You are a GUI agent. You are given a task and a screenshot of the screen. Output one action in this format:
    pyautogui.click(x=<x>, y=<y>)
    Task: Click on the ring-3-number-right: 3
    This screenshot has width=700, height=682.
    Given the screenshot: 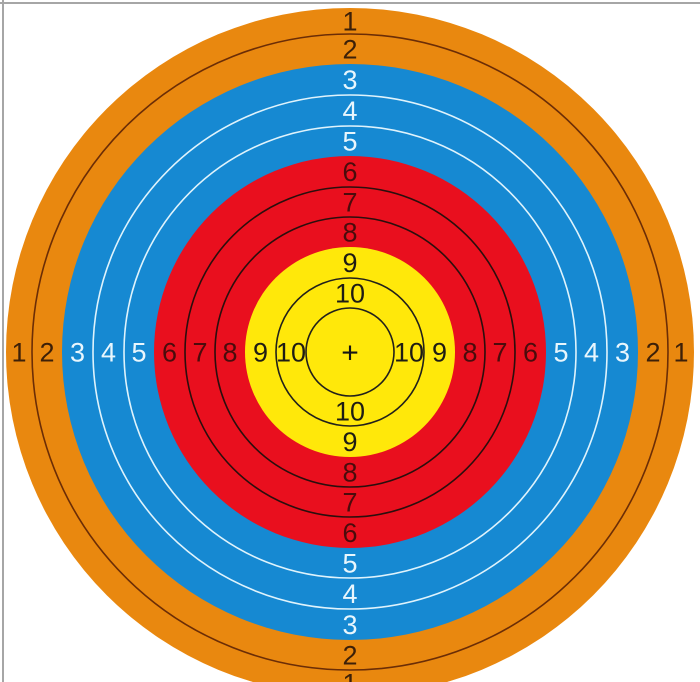 What is the action you would take?
    pyautogui.click(x=622, y=353)
    